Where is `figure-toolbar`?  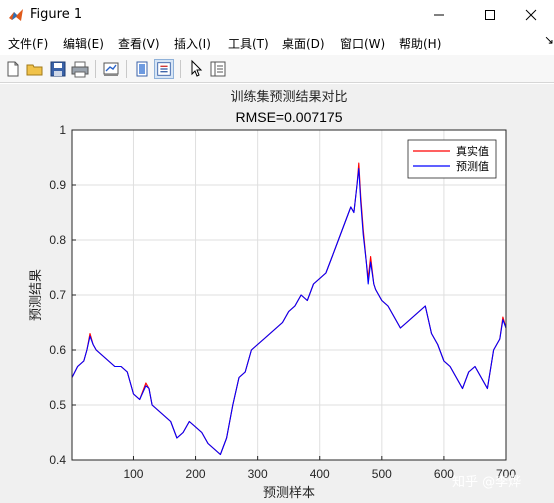
figure-toolbar is located at coordinates (277, 69).